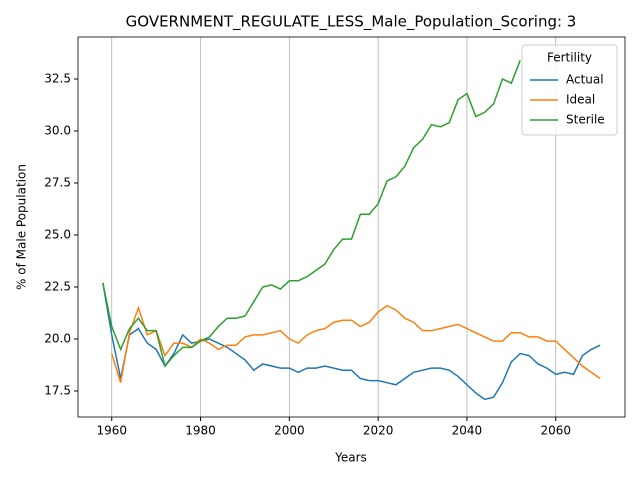  I want to click on x-tick-label: 2060, so click(555, 431).